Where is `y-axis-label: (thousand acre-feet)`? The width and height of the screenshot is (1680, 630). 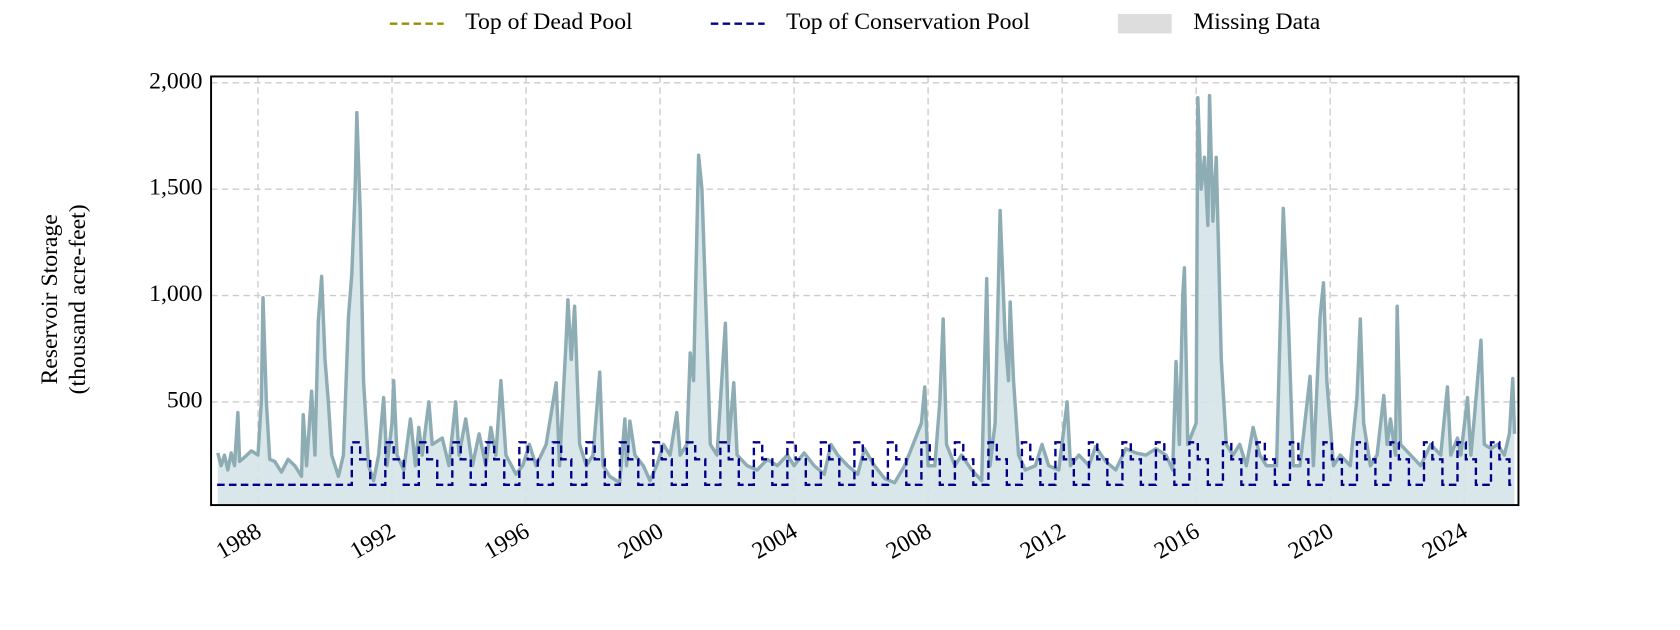
y-axis-label: (thousand acre-feet) is located at coordinates (78, 299).